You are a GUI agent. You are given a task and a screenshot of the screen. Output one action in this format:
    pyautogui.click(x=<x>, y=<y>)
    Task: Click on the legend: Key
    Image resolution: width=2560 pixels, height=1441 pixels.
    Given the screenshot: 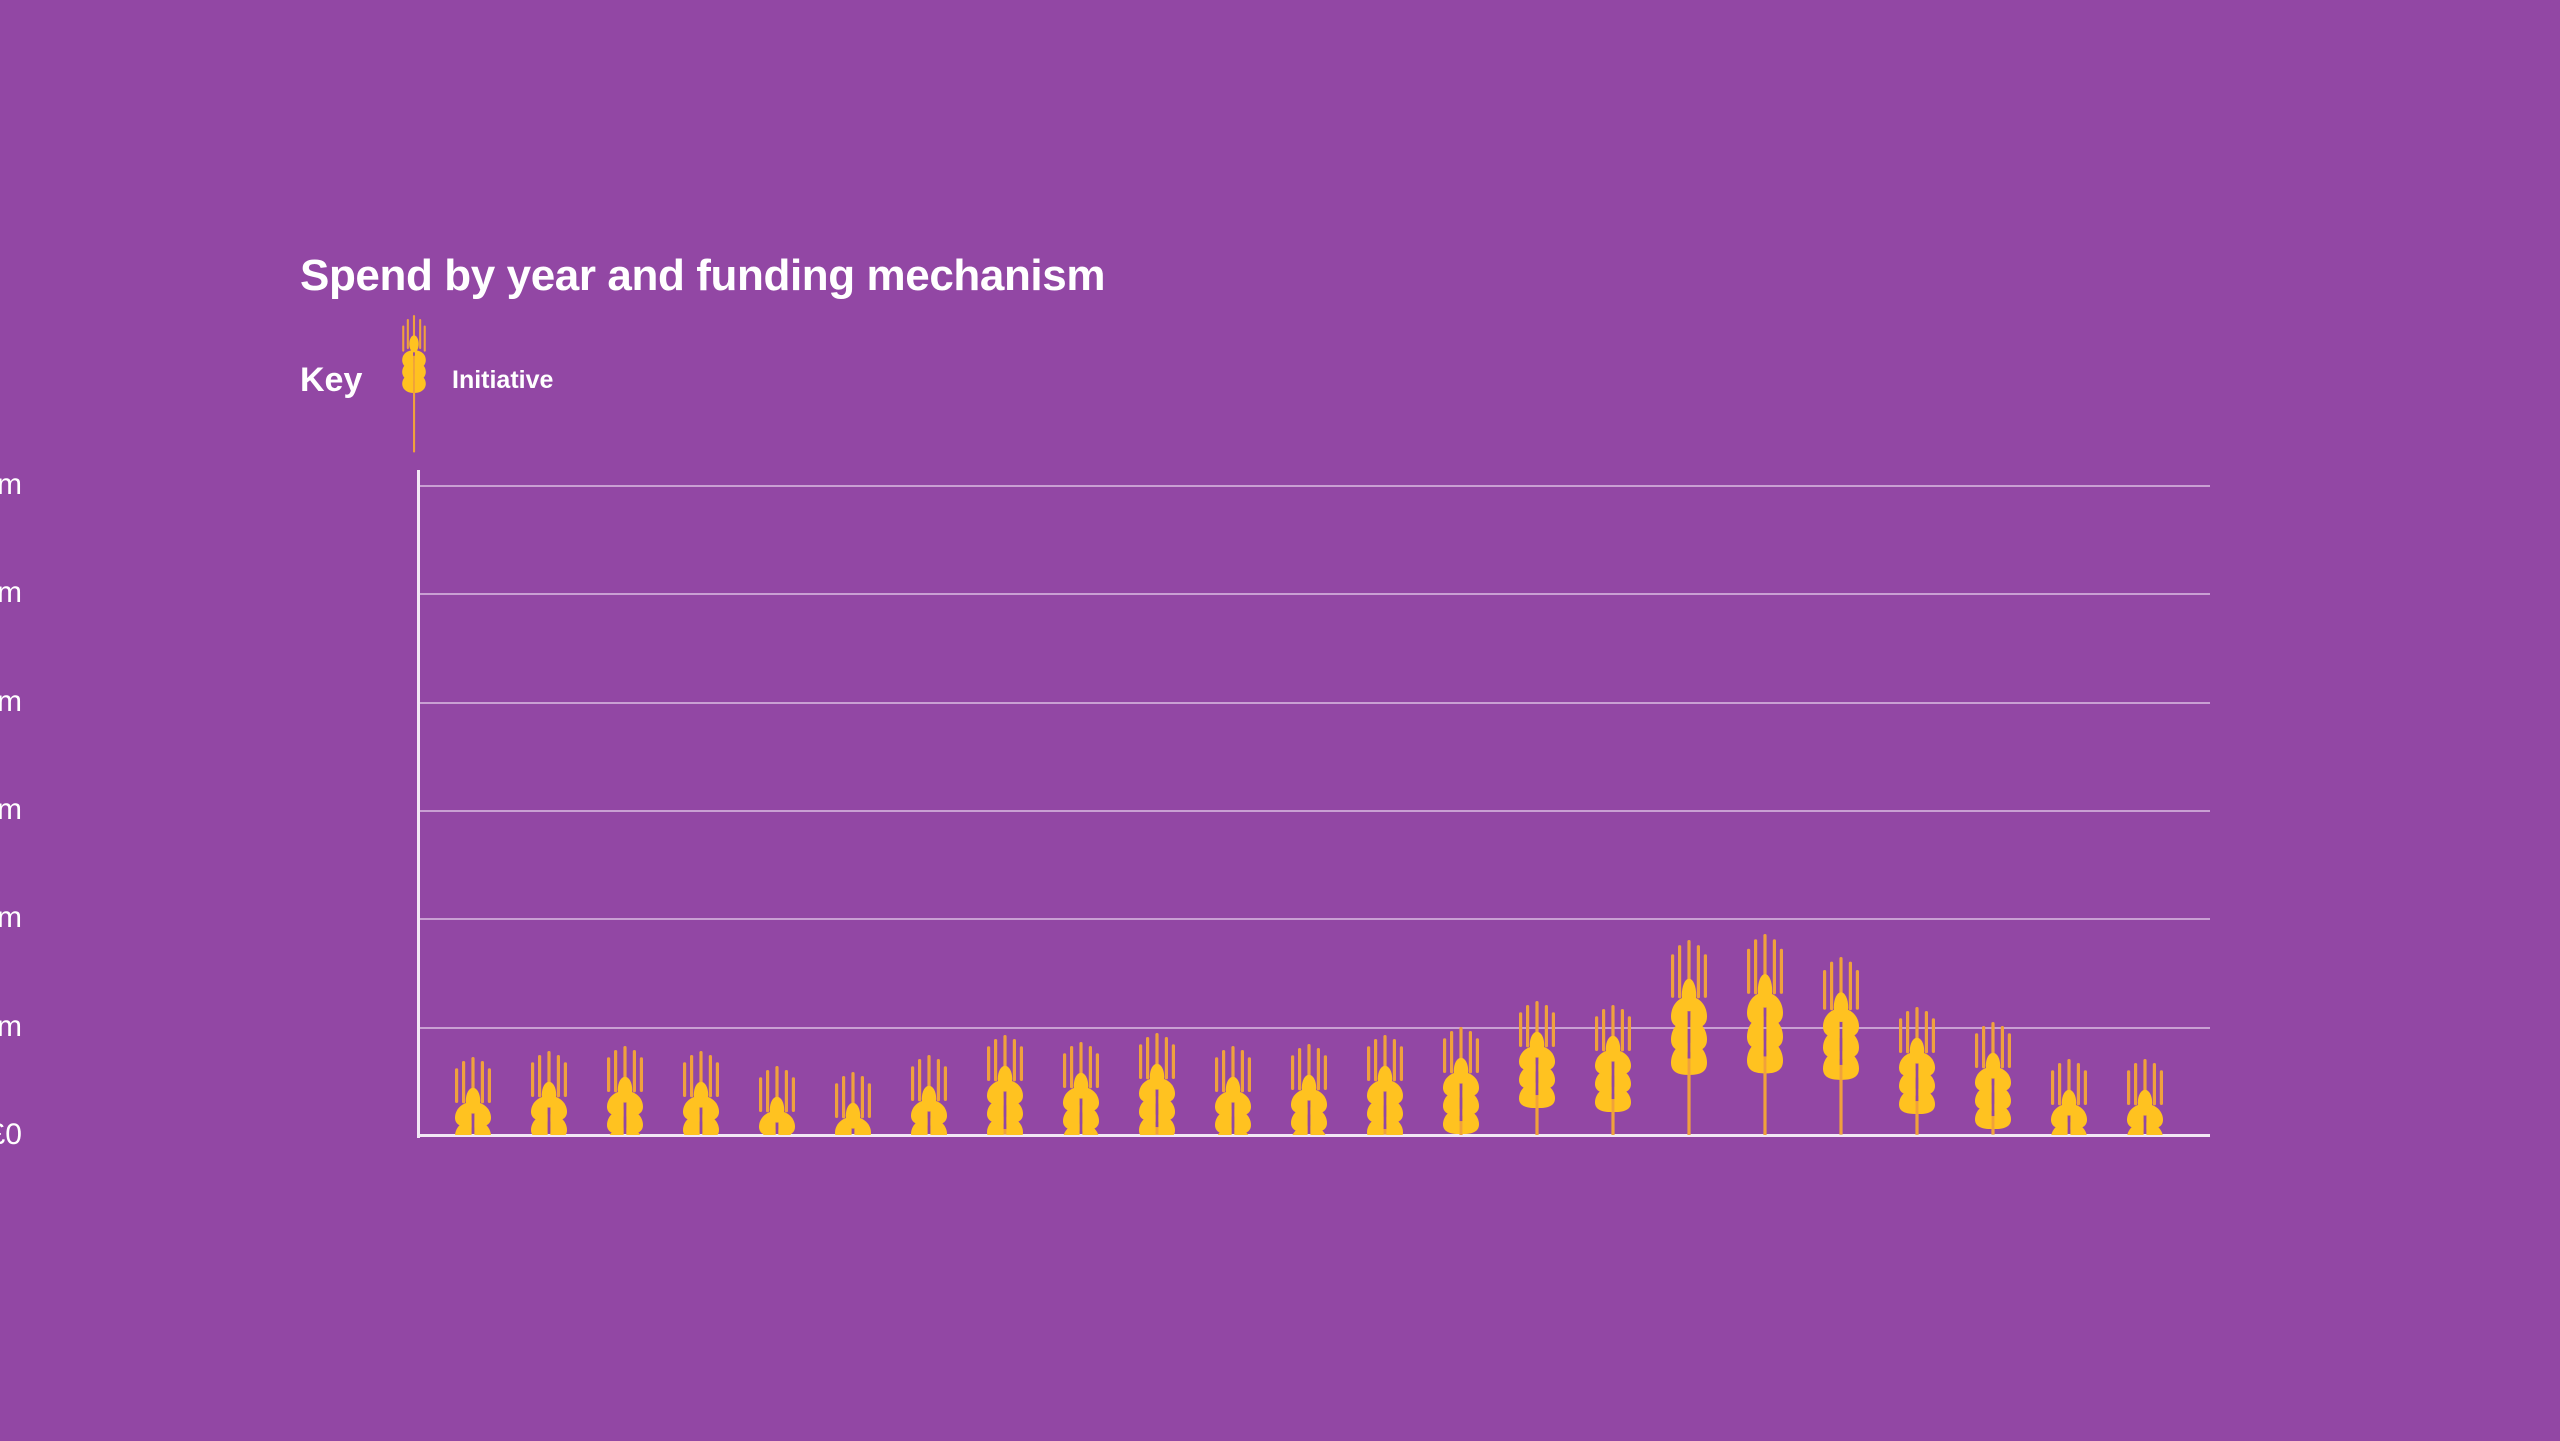 What is the action you would take?
    pyautogui.click(x=331, y=380)
    